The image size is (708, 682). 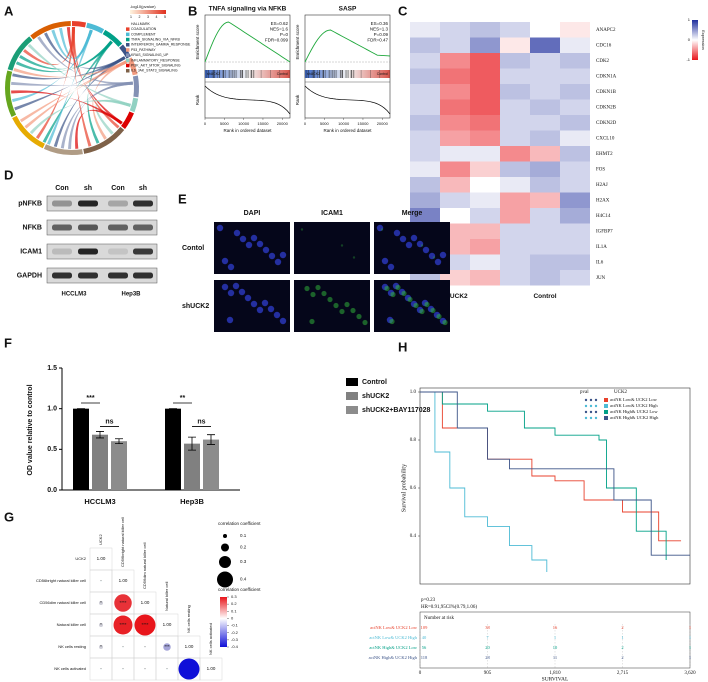 I want to click on y-tick-label: 1.0, so click(x=52, y=409).